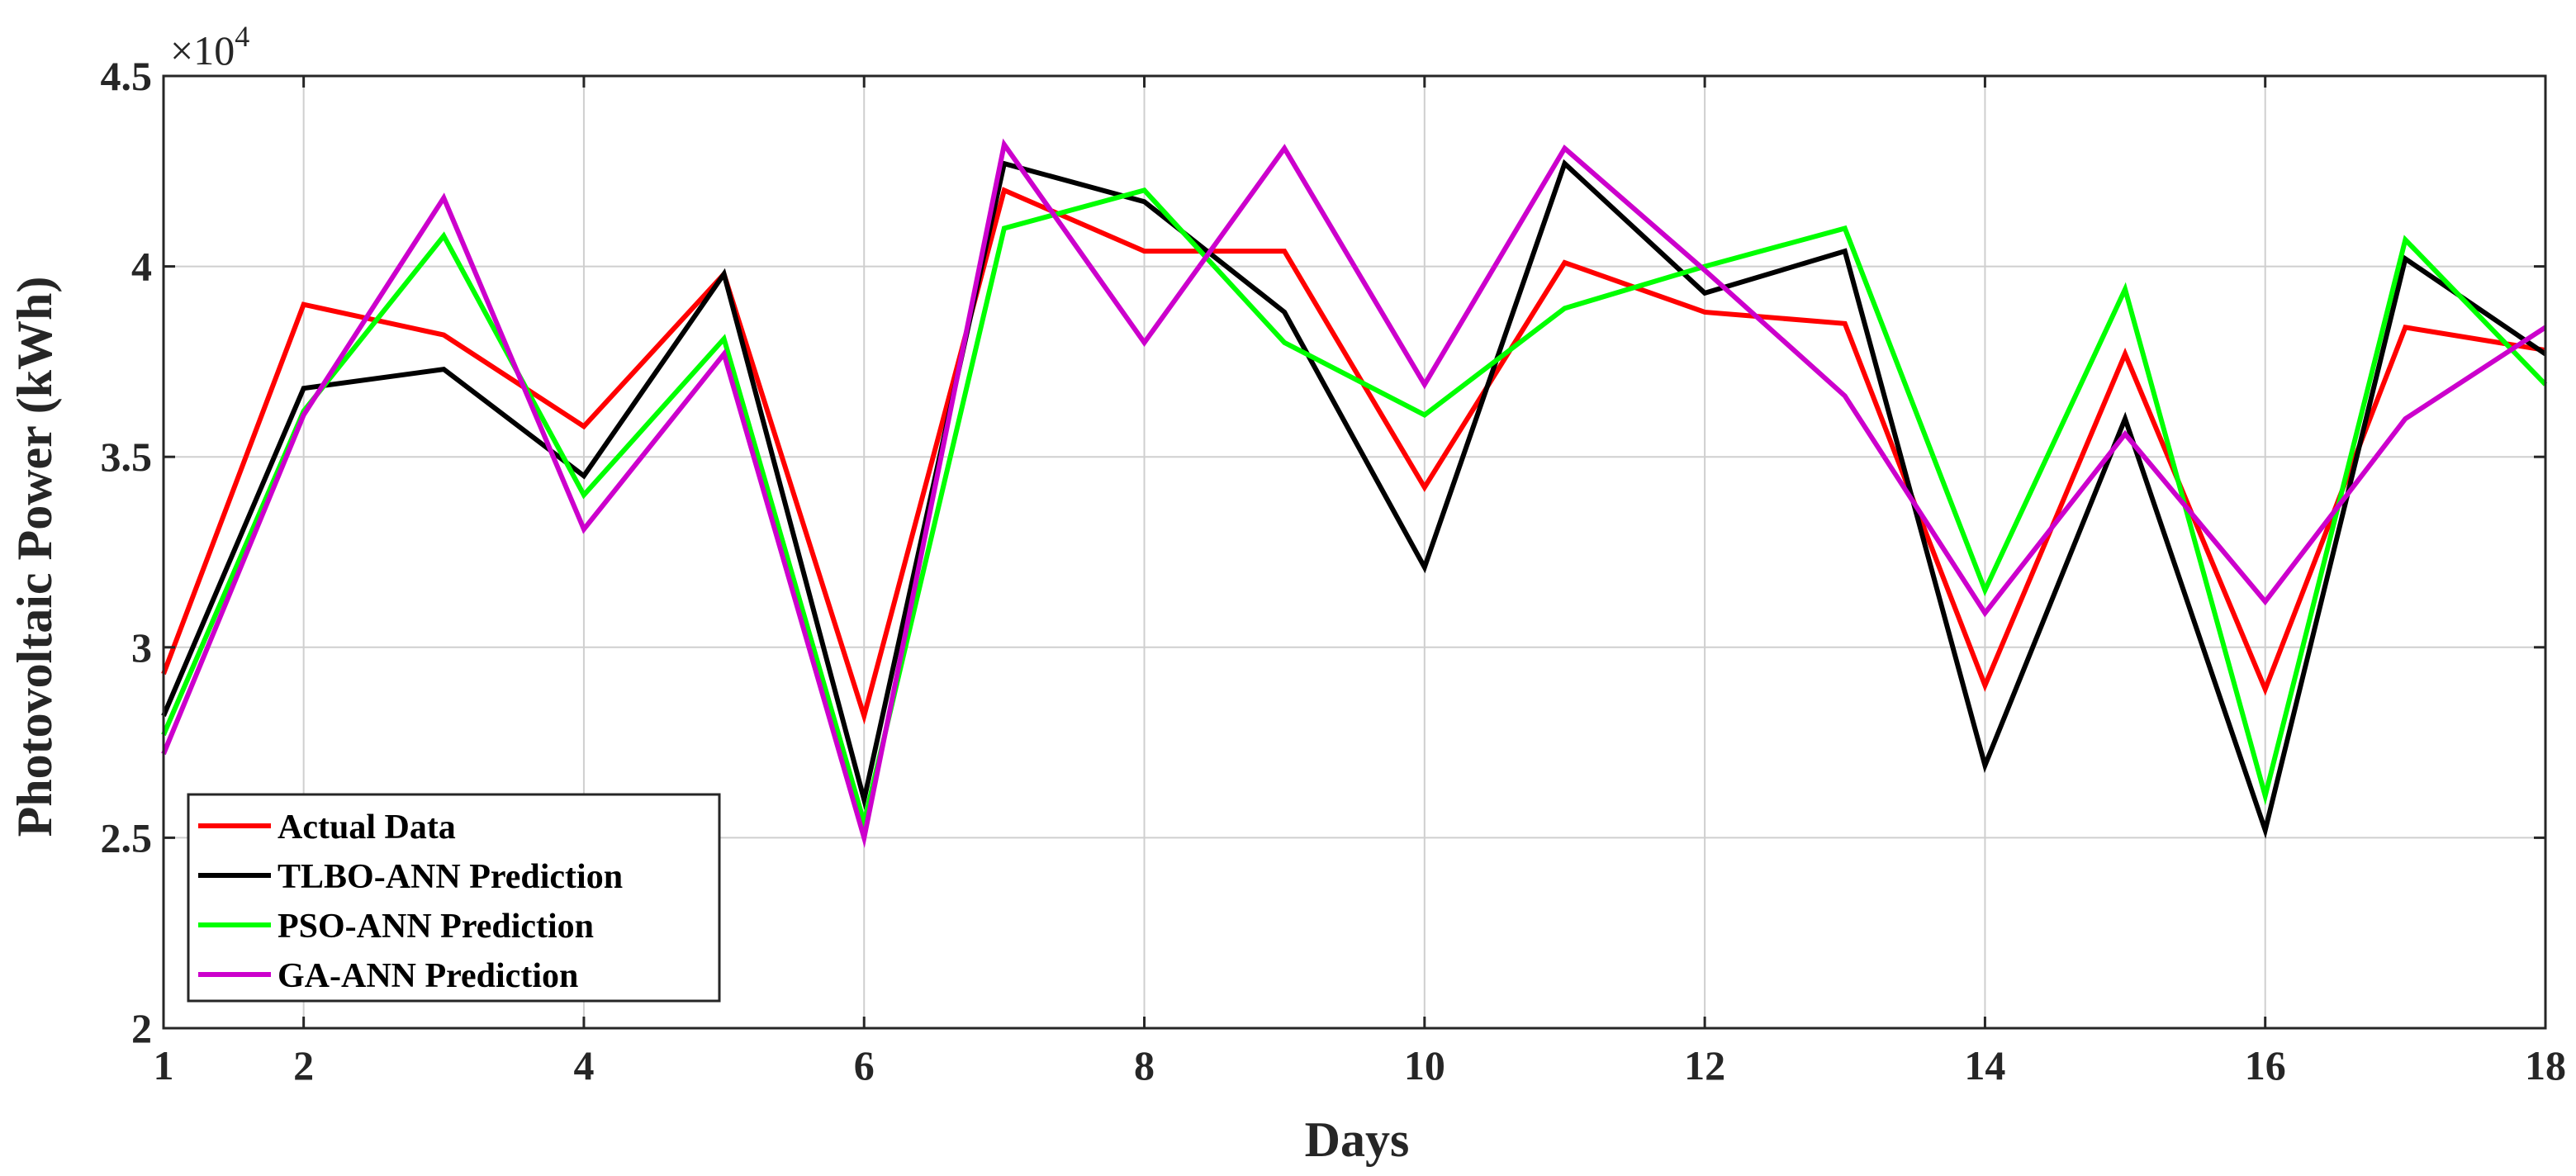  What do you see at coordinates (1144, 1065) in the screenshot?
I see `x-tick-label: 8` at bounding box center [1144, 1065].